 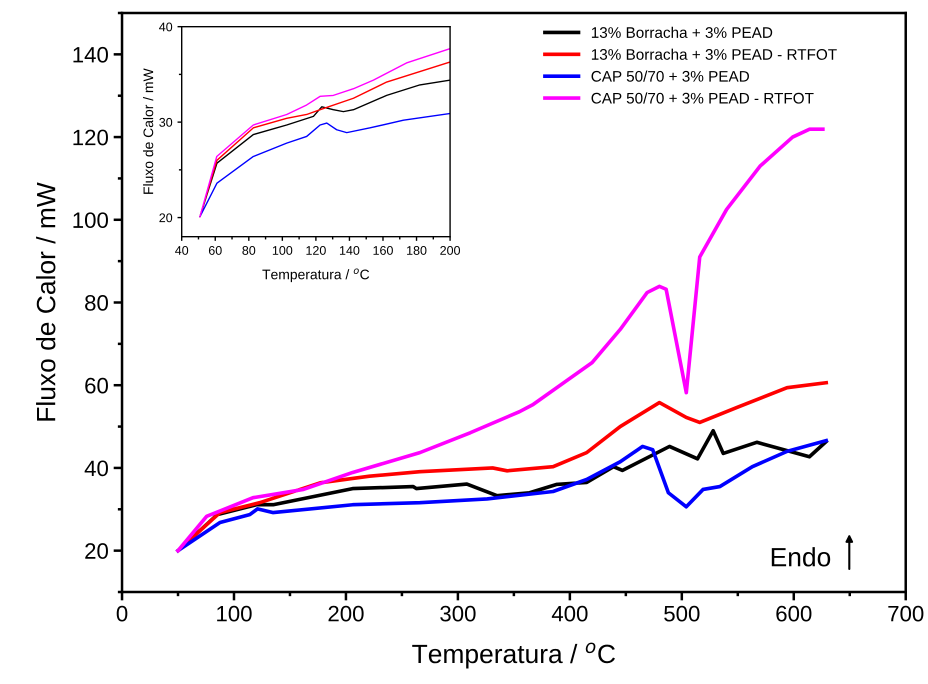 What do you see at coordinates (906, 614) in the screenshot?
I see `x-tick-label: 700` at bounding box center [906, 614].